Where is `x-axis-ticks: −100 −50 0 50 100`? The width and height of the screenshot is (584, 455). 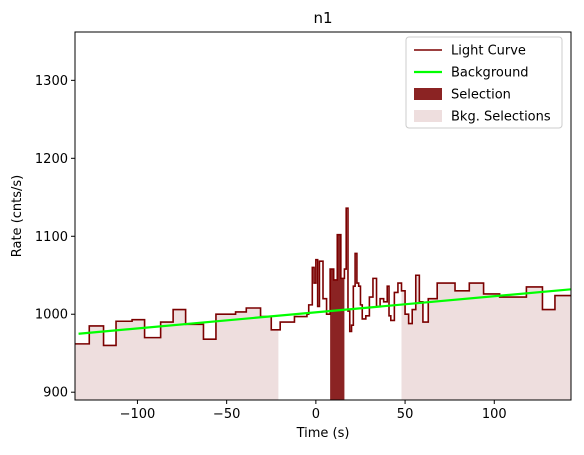 x-axis-ticks: −100 −50 0 50 100 is located at coordinates (313, 411).